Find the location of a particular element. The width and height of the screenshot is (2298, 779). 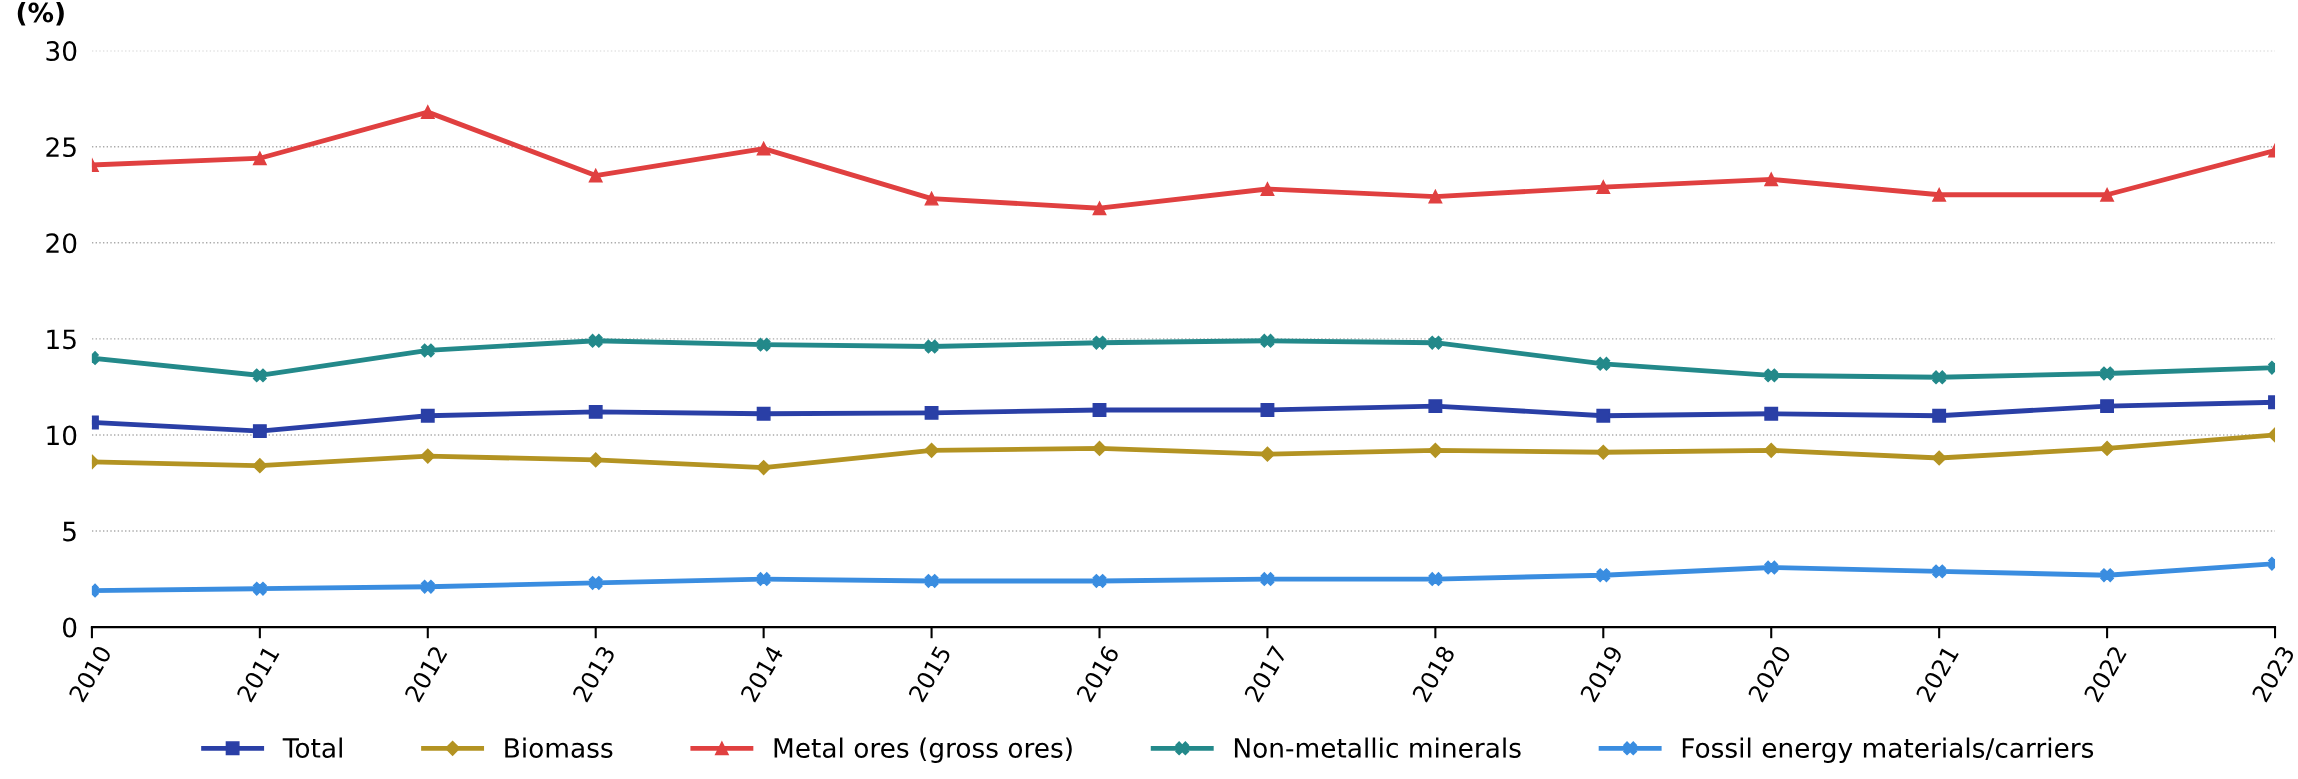

legend-label: Total is located at coordinates (312, 747).